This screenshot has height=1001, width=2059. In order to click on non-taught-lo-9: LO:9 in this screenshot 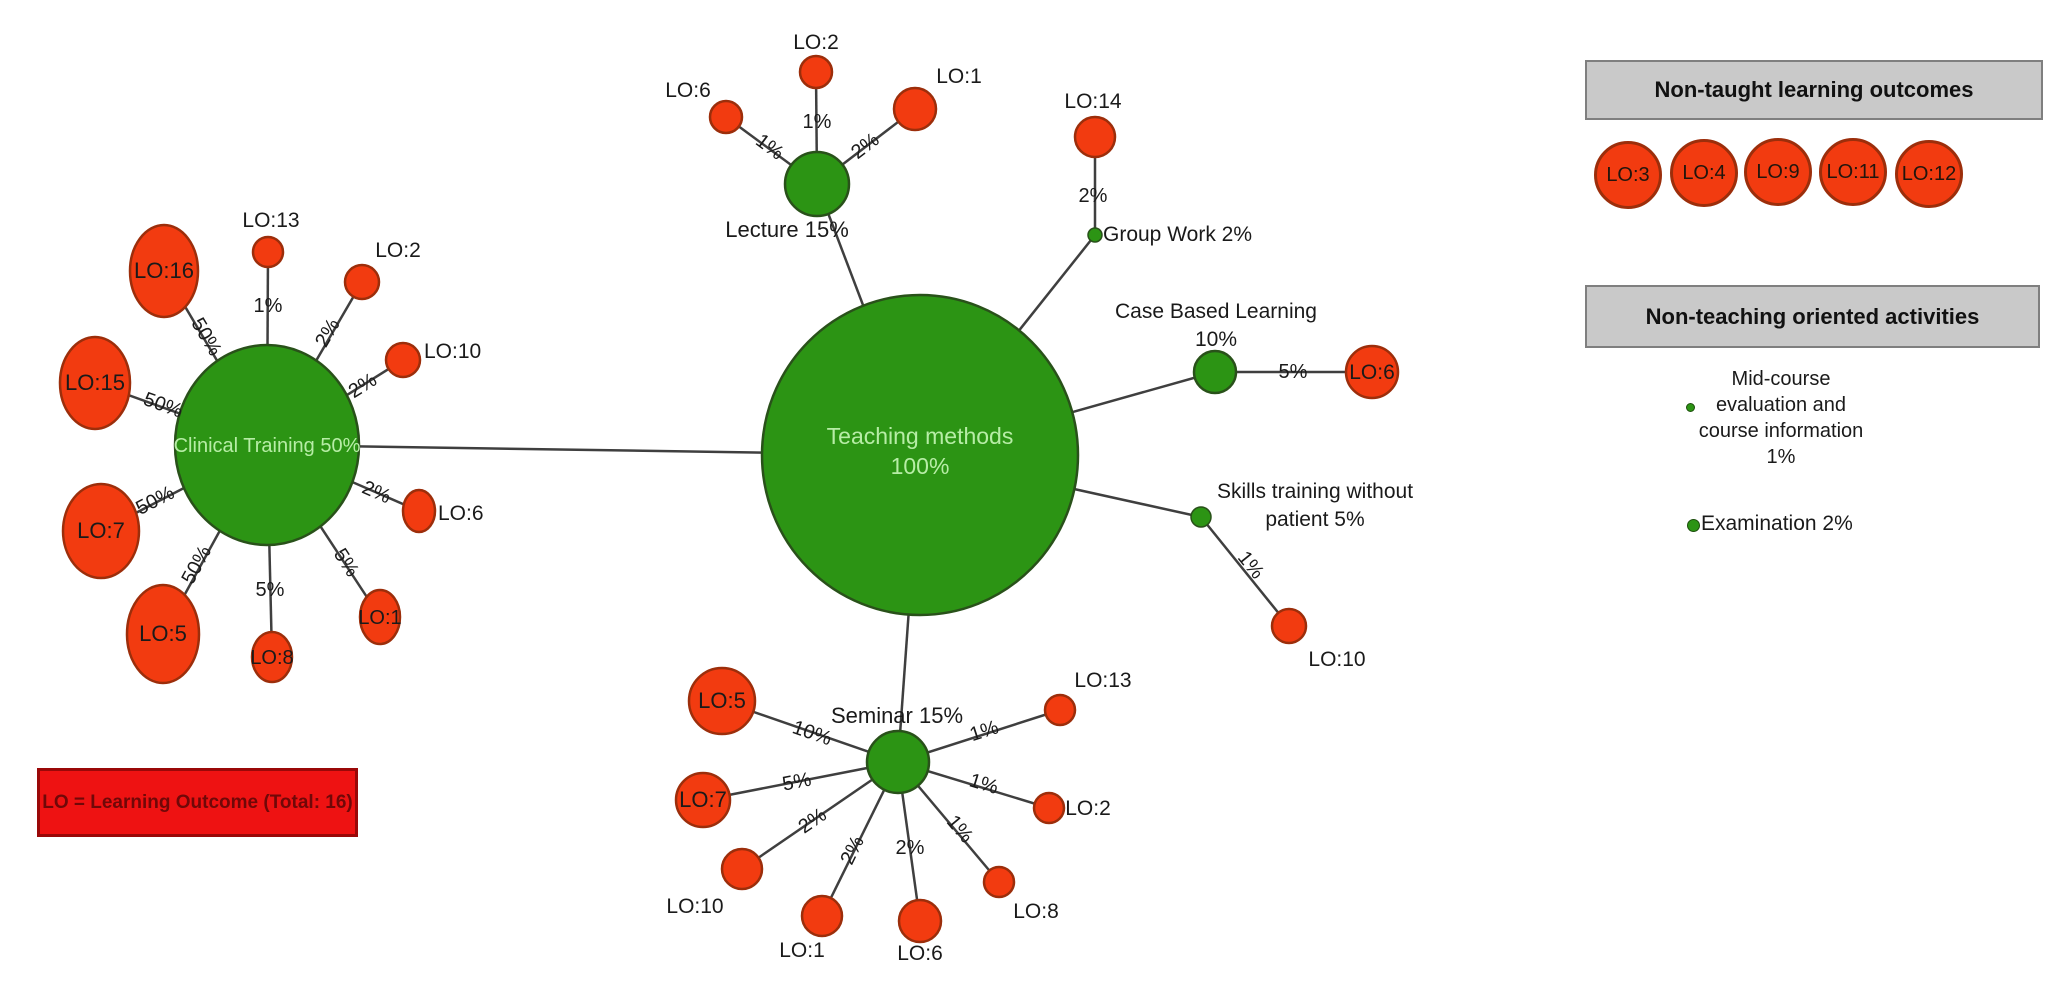, I will do `click(1778, 172)`.